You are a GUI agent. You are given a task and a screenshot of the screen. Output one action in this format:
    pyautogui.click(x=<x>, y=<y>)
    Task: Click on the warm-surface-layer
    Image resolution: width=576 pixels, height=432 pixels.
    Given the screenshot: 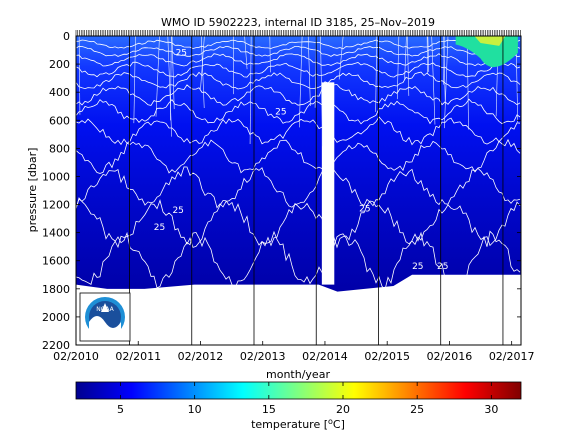 What is the action you would take?
    pyautogui.click(x=486, y=52)
    